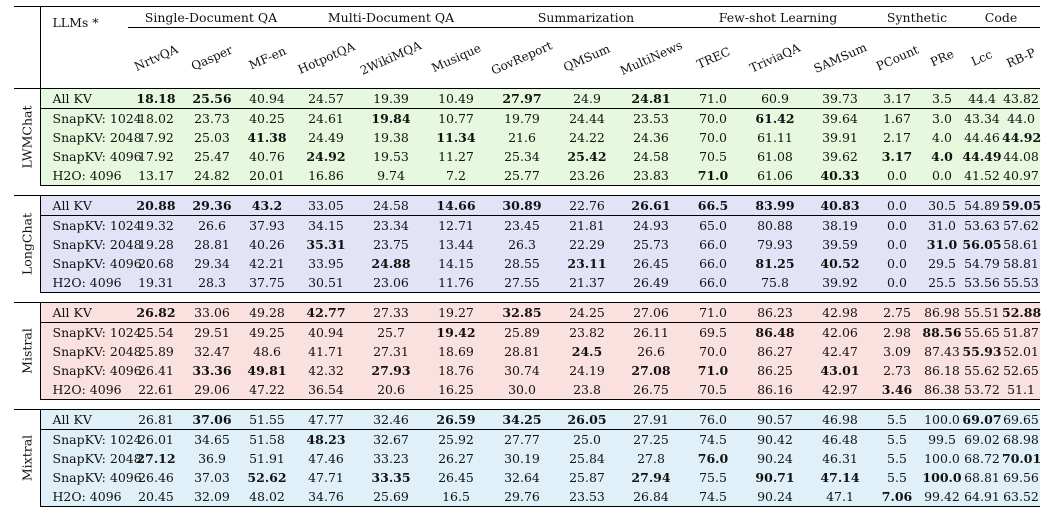 Image resolution: width=1050 pixels, height=531 pixels. What do you see at coordinates (212, 137) in the screenshot?
I see `score-cell: 25.03` at bounding box center [212, 137].